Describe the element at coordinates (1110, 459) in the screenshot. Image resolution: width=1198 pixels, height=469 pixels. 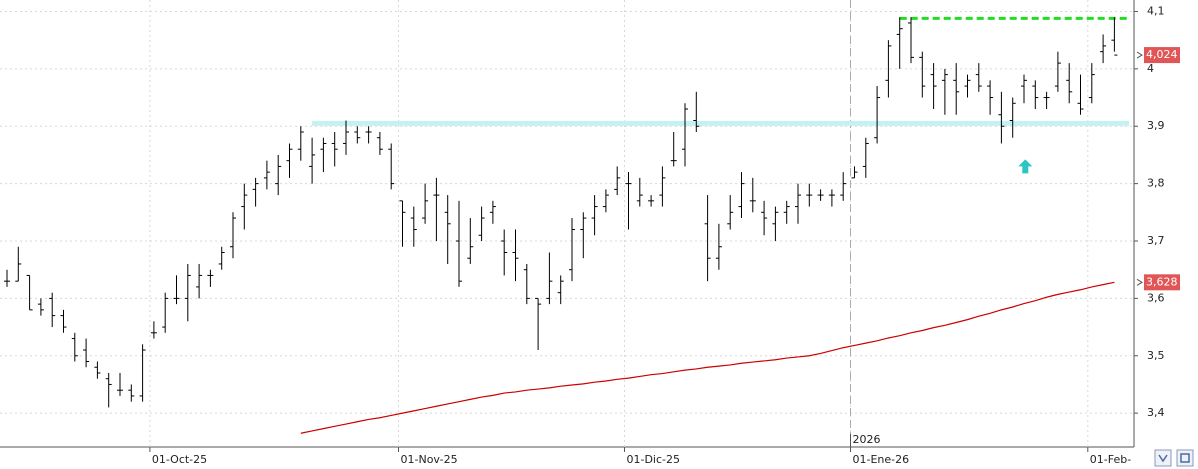
I see `x-tick-label: 01-Feb-` at that location.